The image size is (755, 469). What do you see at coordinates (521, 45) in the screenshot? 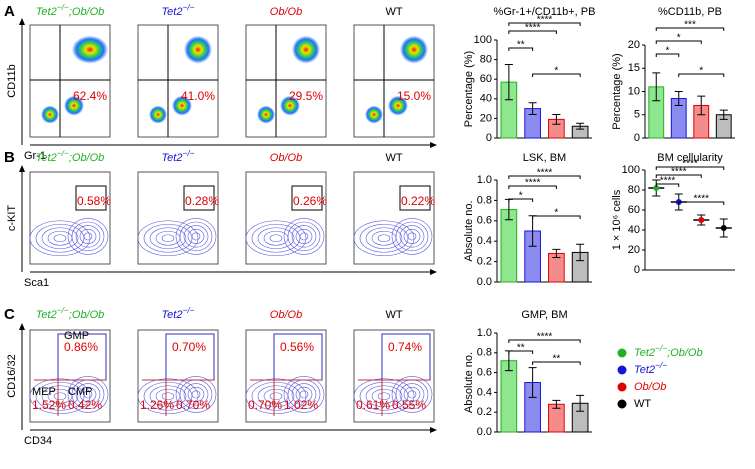
I see `significance: **` at bounding box center [521, 45].